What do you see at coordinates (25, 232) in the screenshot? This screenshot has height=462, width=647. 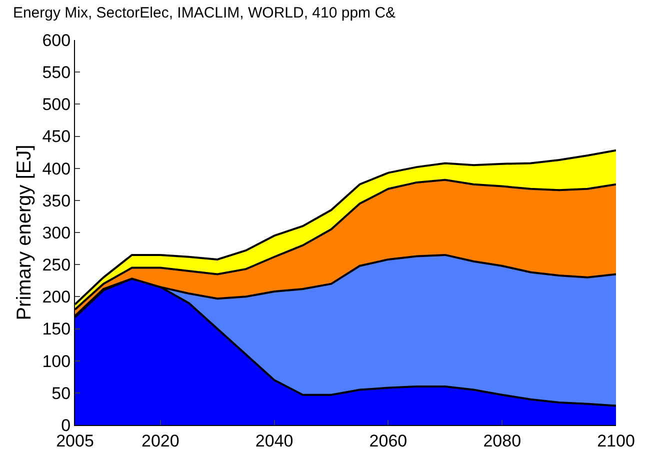 I see `y-axis-title: Primary energy [EJ]` at bounding box center [25, 232].